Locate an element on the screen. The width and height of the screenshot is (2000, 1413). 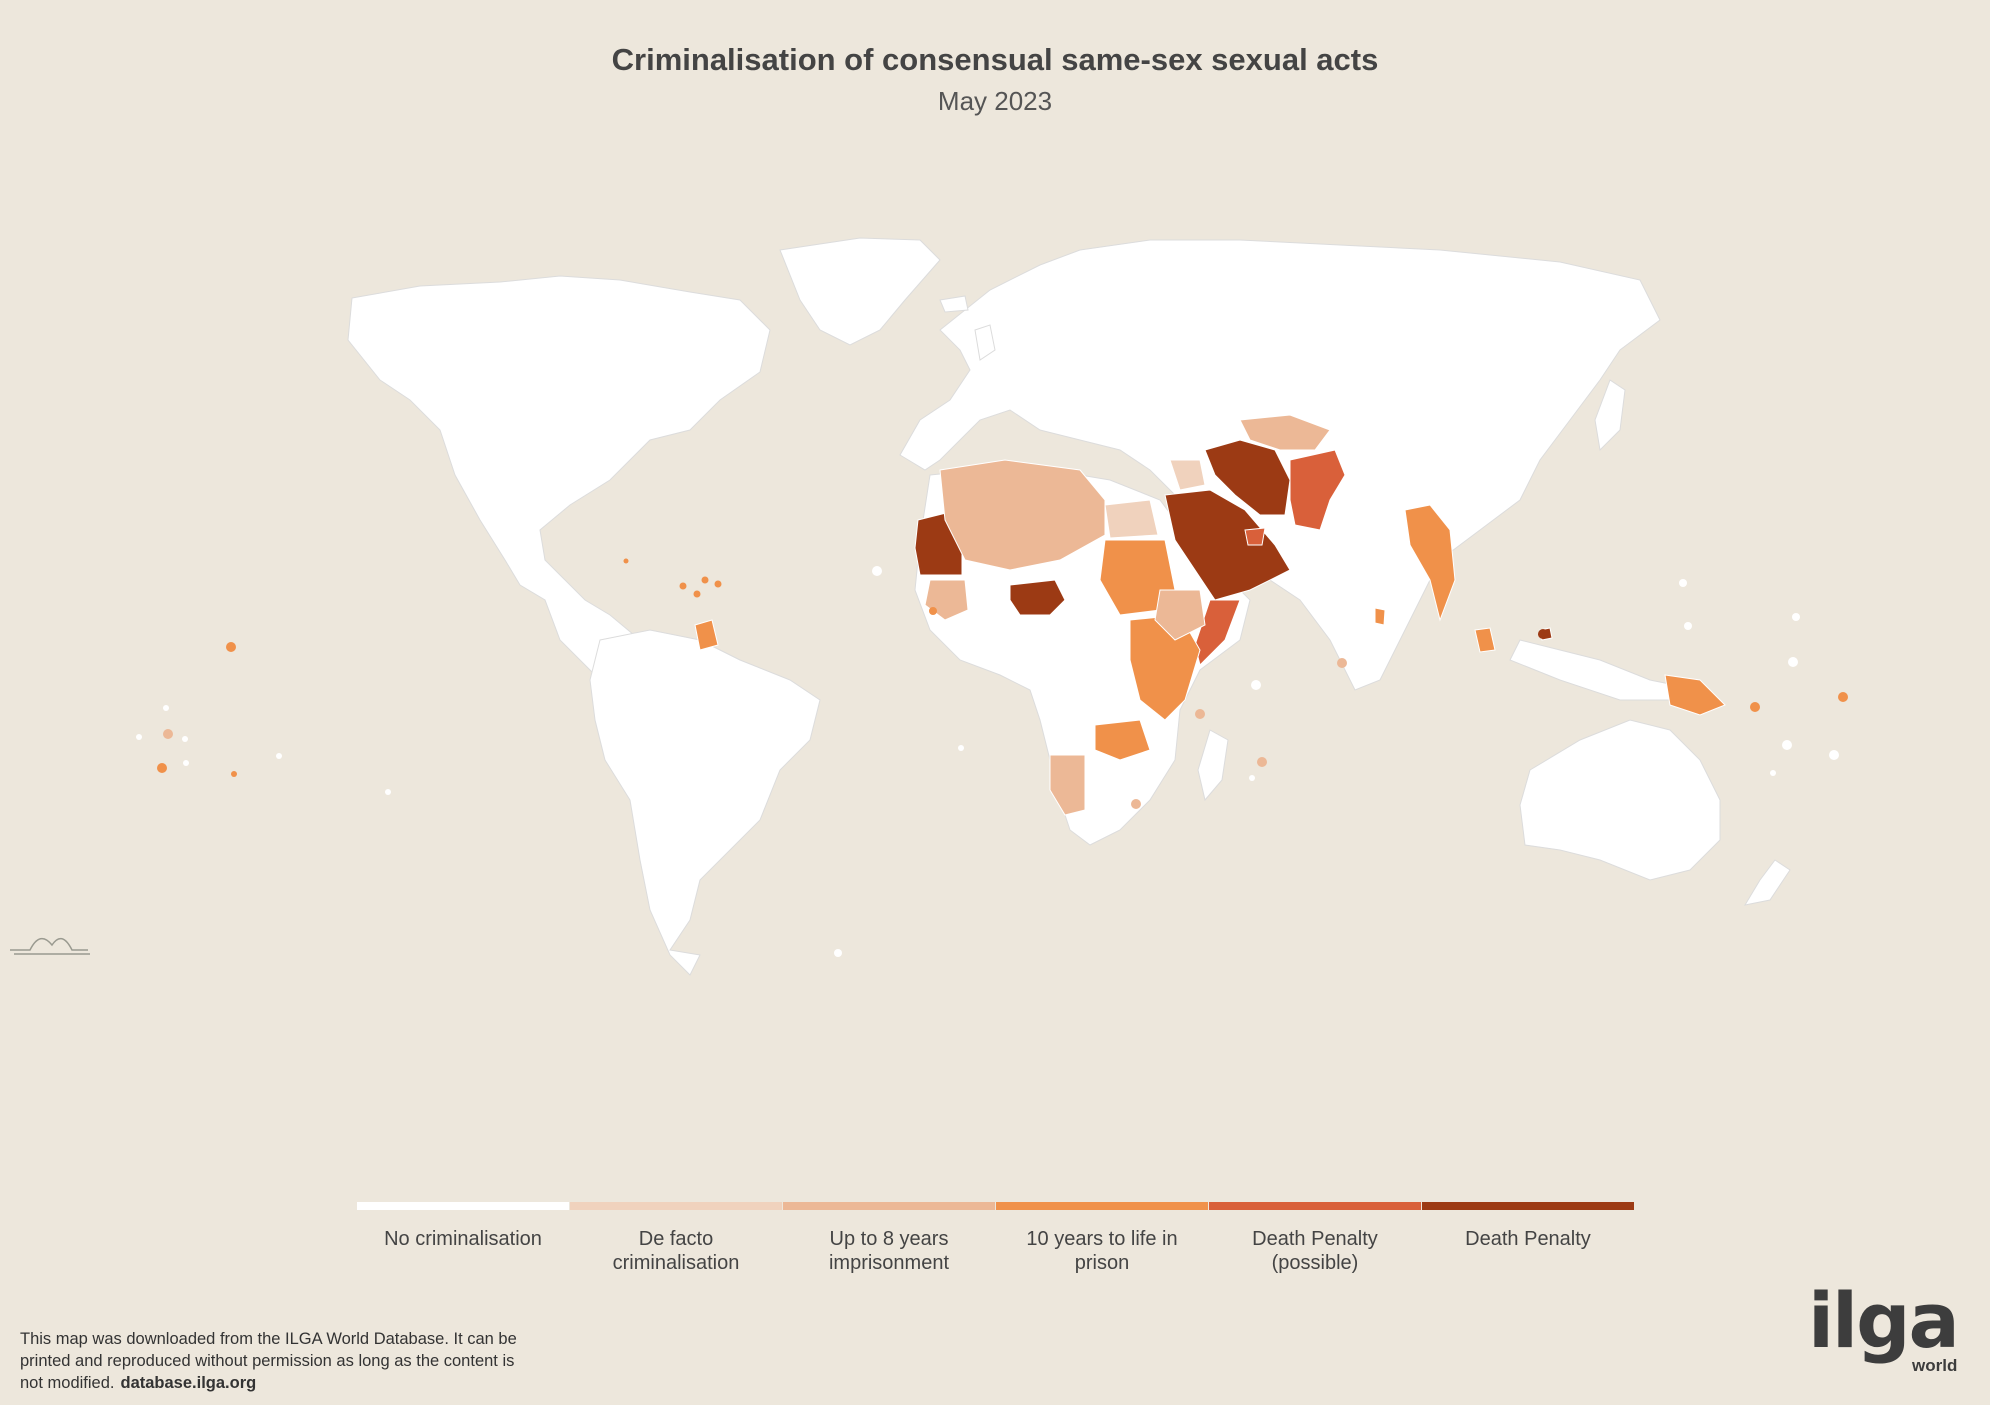
map-subtitle: May 2023 is located at coordinates (995, 101).